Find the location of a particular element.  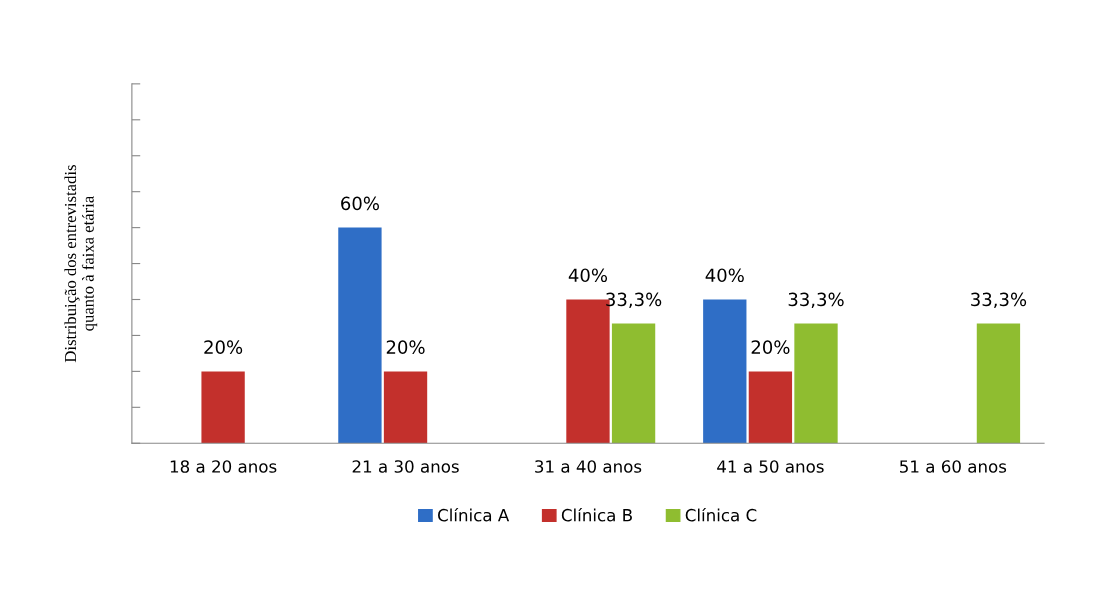

x-tick-label: 18 a 20 anos is located at coordinates (223, 466).